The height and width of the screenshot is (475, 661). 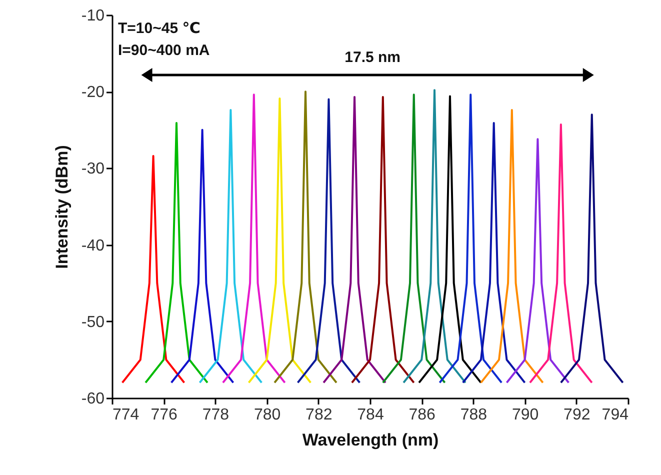 What do you see at coordinates (525, 415) in the screenshot?
I see `x-tick-label: 790` at bounding box center [525, 415].